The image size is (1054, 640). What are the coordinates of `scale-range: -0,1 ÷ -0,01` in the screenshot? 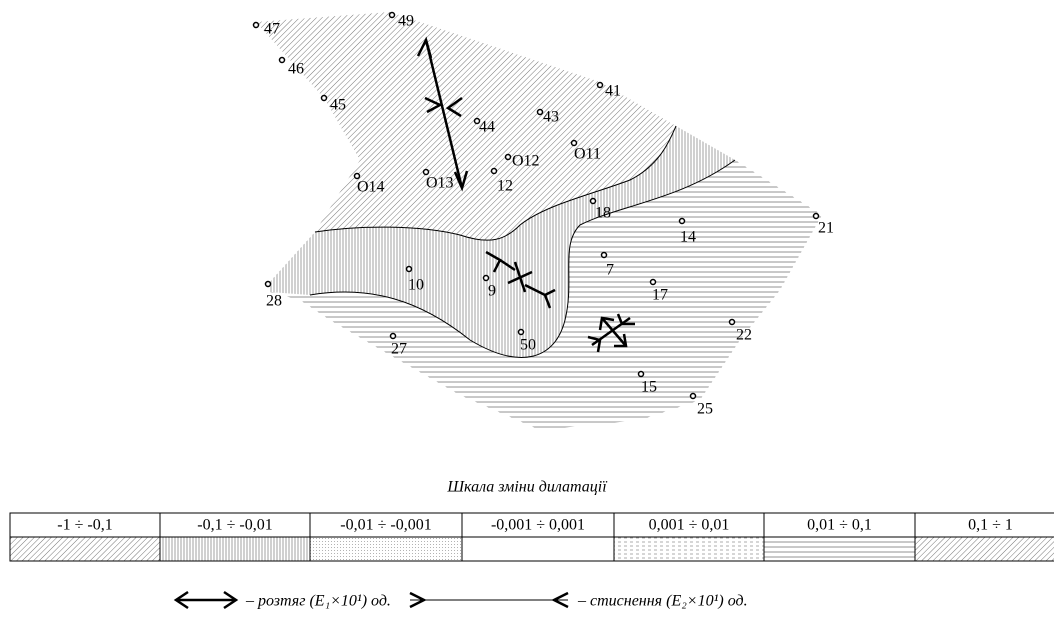 It's located at (234, 525).